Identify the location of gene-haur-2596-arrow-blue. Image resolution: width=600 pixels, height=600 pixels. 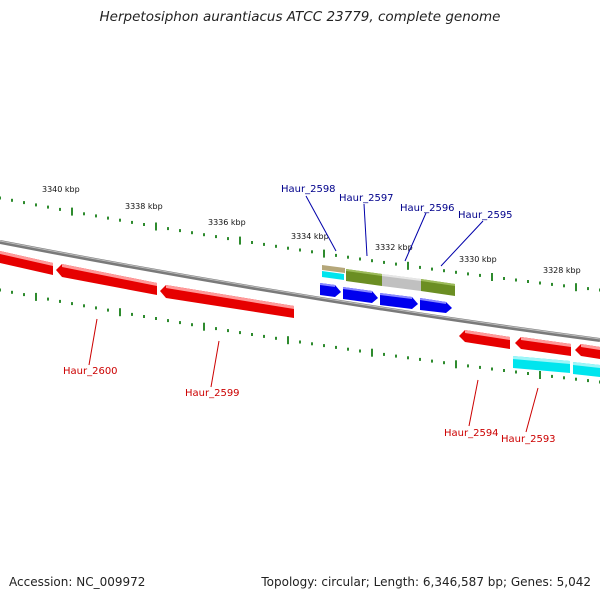
(399, 301).